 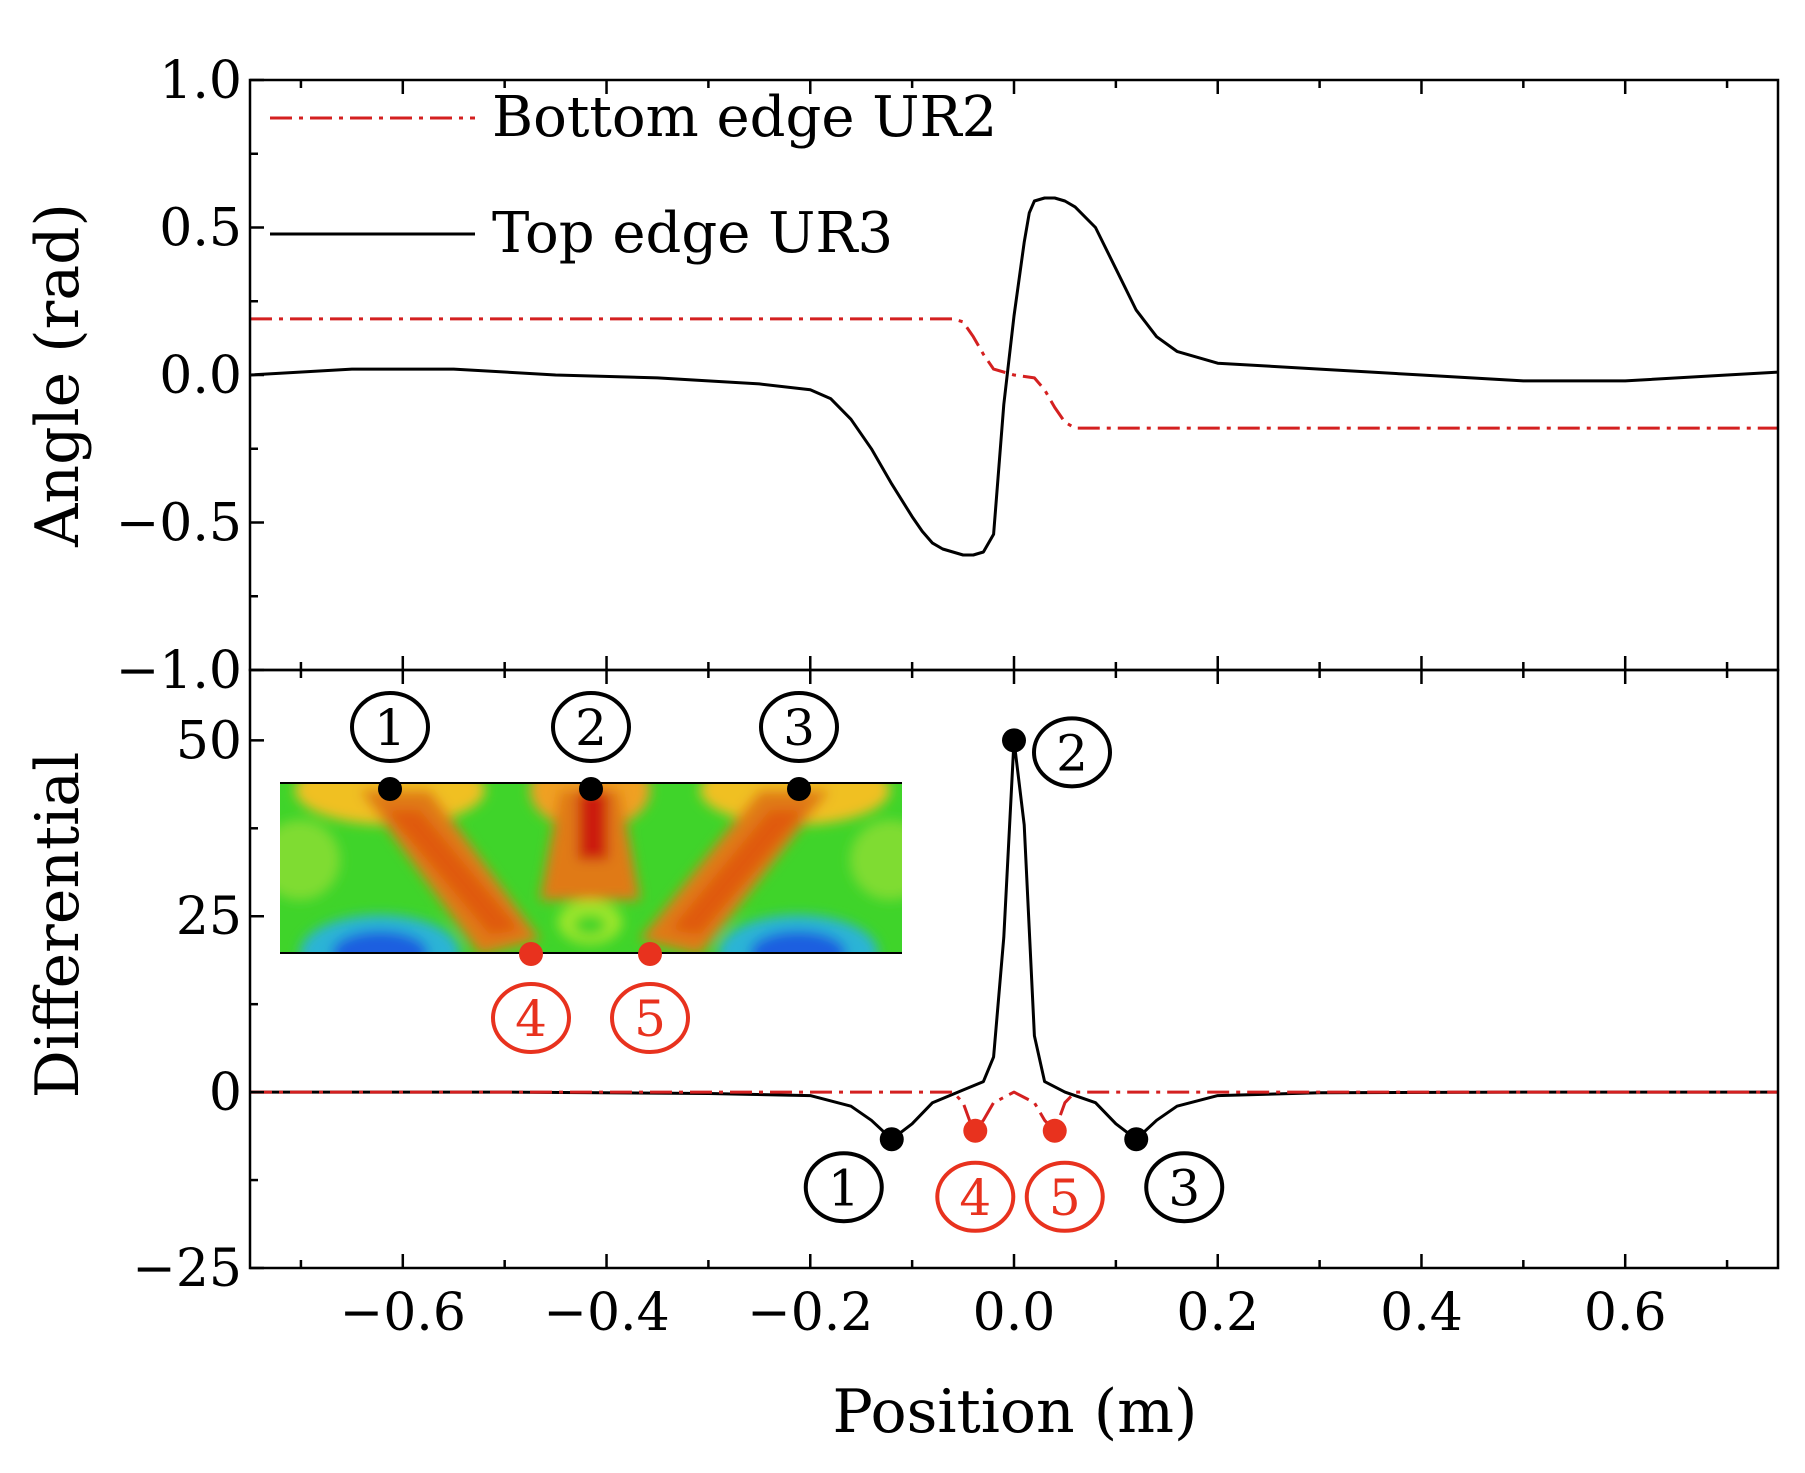 I want to click on top-series-bottom-edge-ur2, so click(x=1014, y=373).